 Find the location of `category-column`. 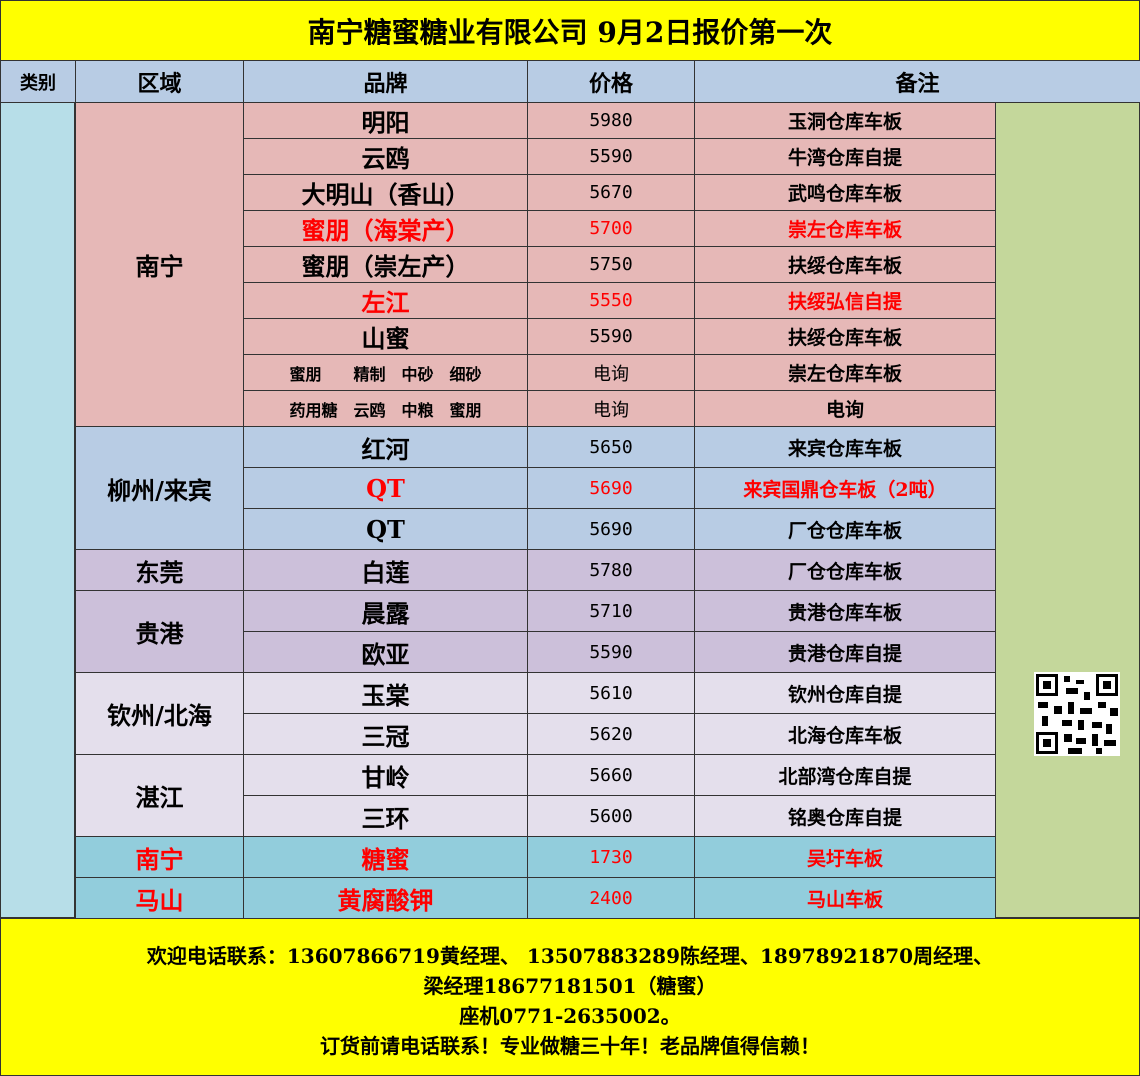

category-column is located at coordinates (37, 510).